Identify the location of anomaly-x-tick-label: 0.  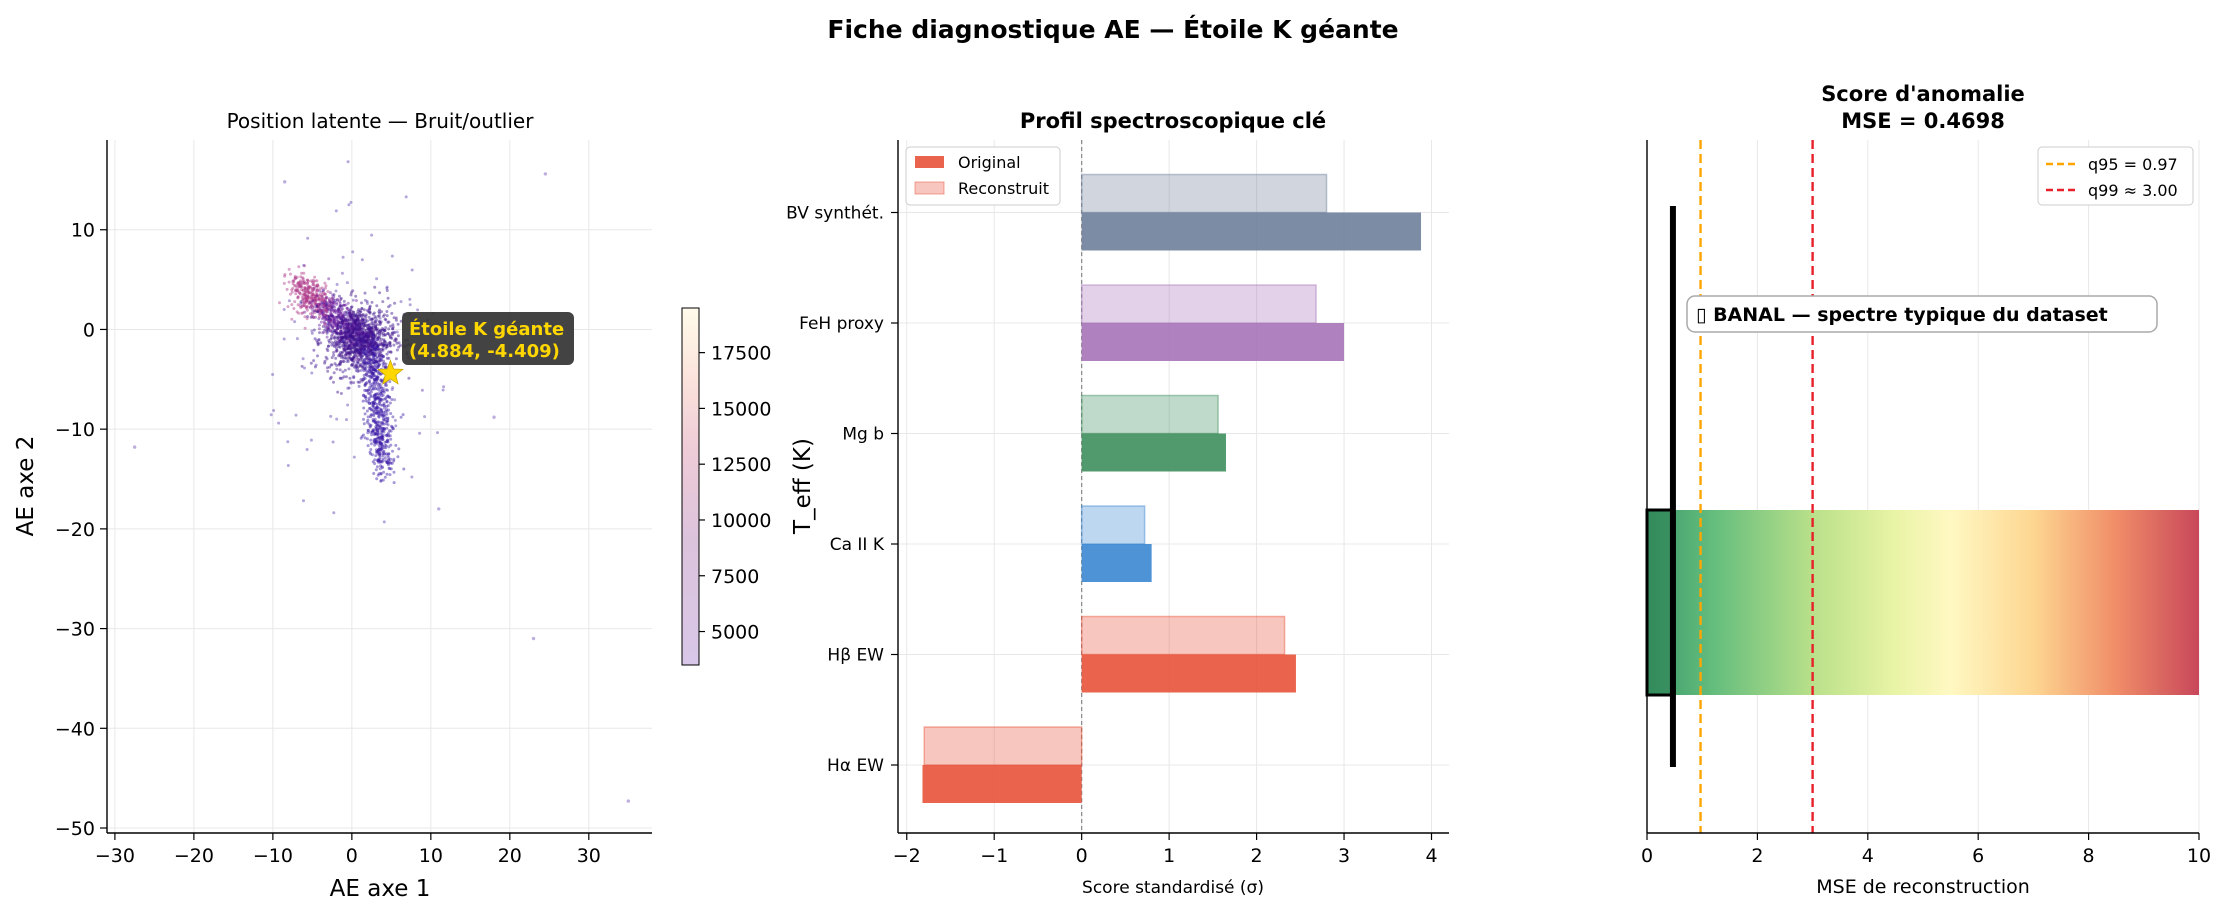
(1647, 856).